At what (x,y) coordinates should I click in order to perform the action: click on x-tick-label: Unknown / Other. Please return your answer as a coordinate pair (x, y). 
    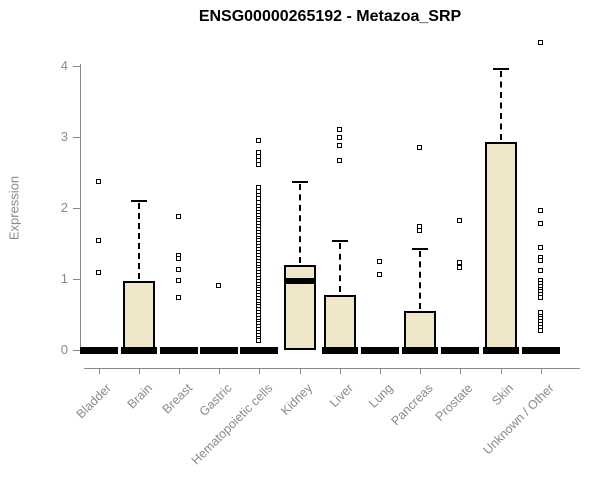
    Looking at the image, I should click on (518, 419).